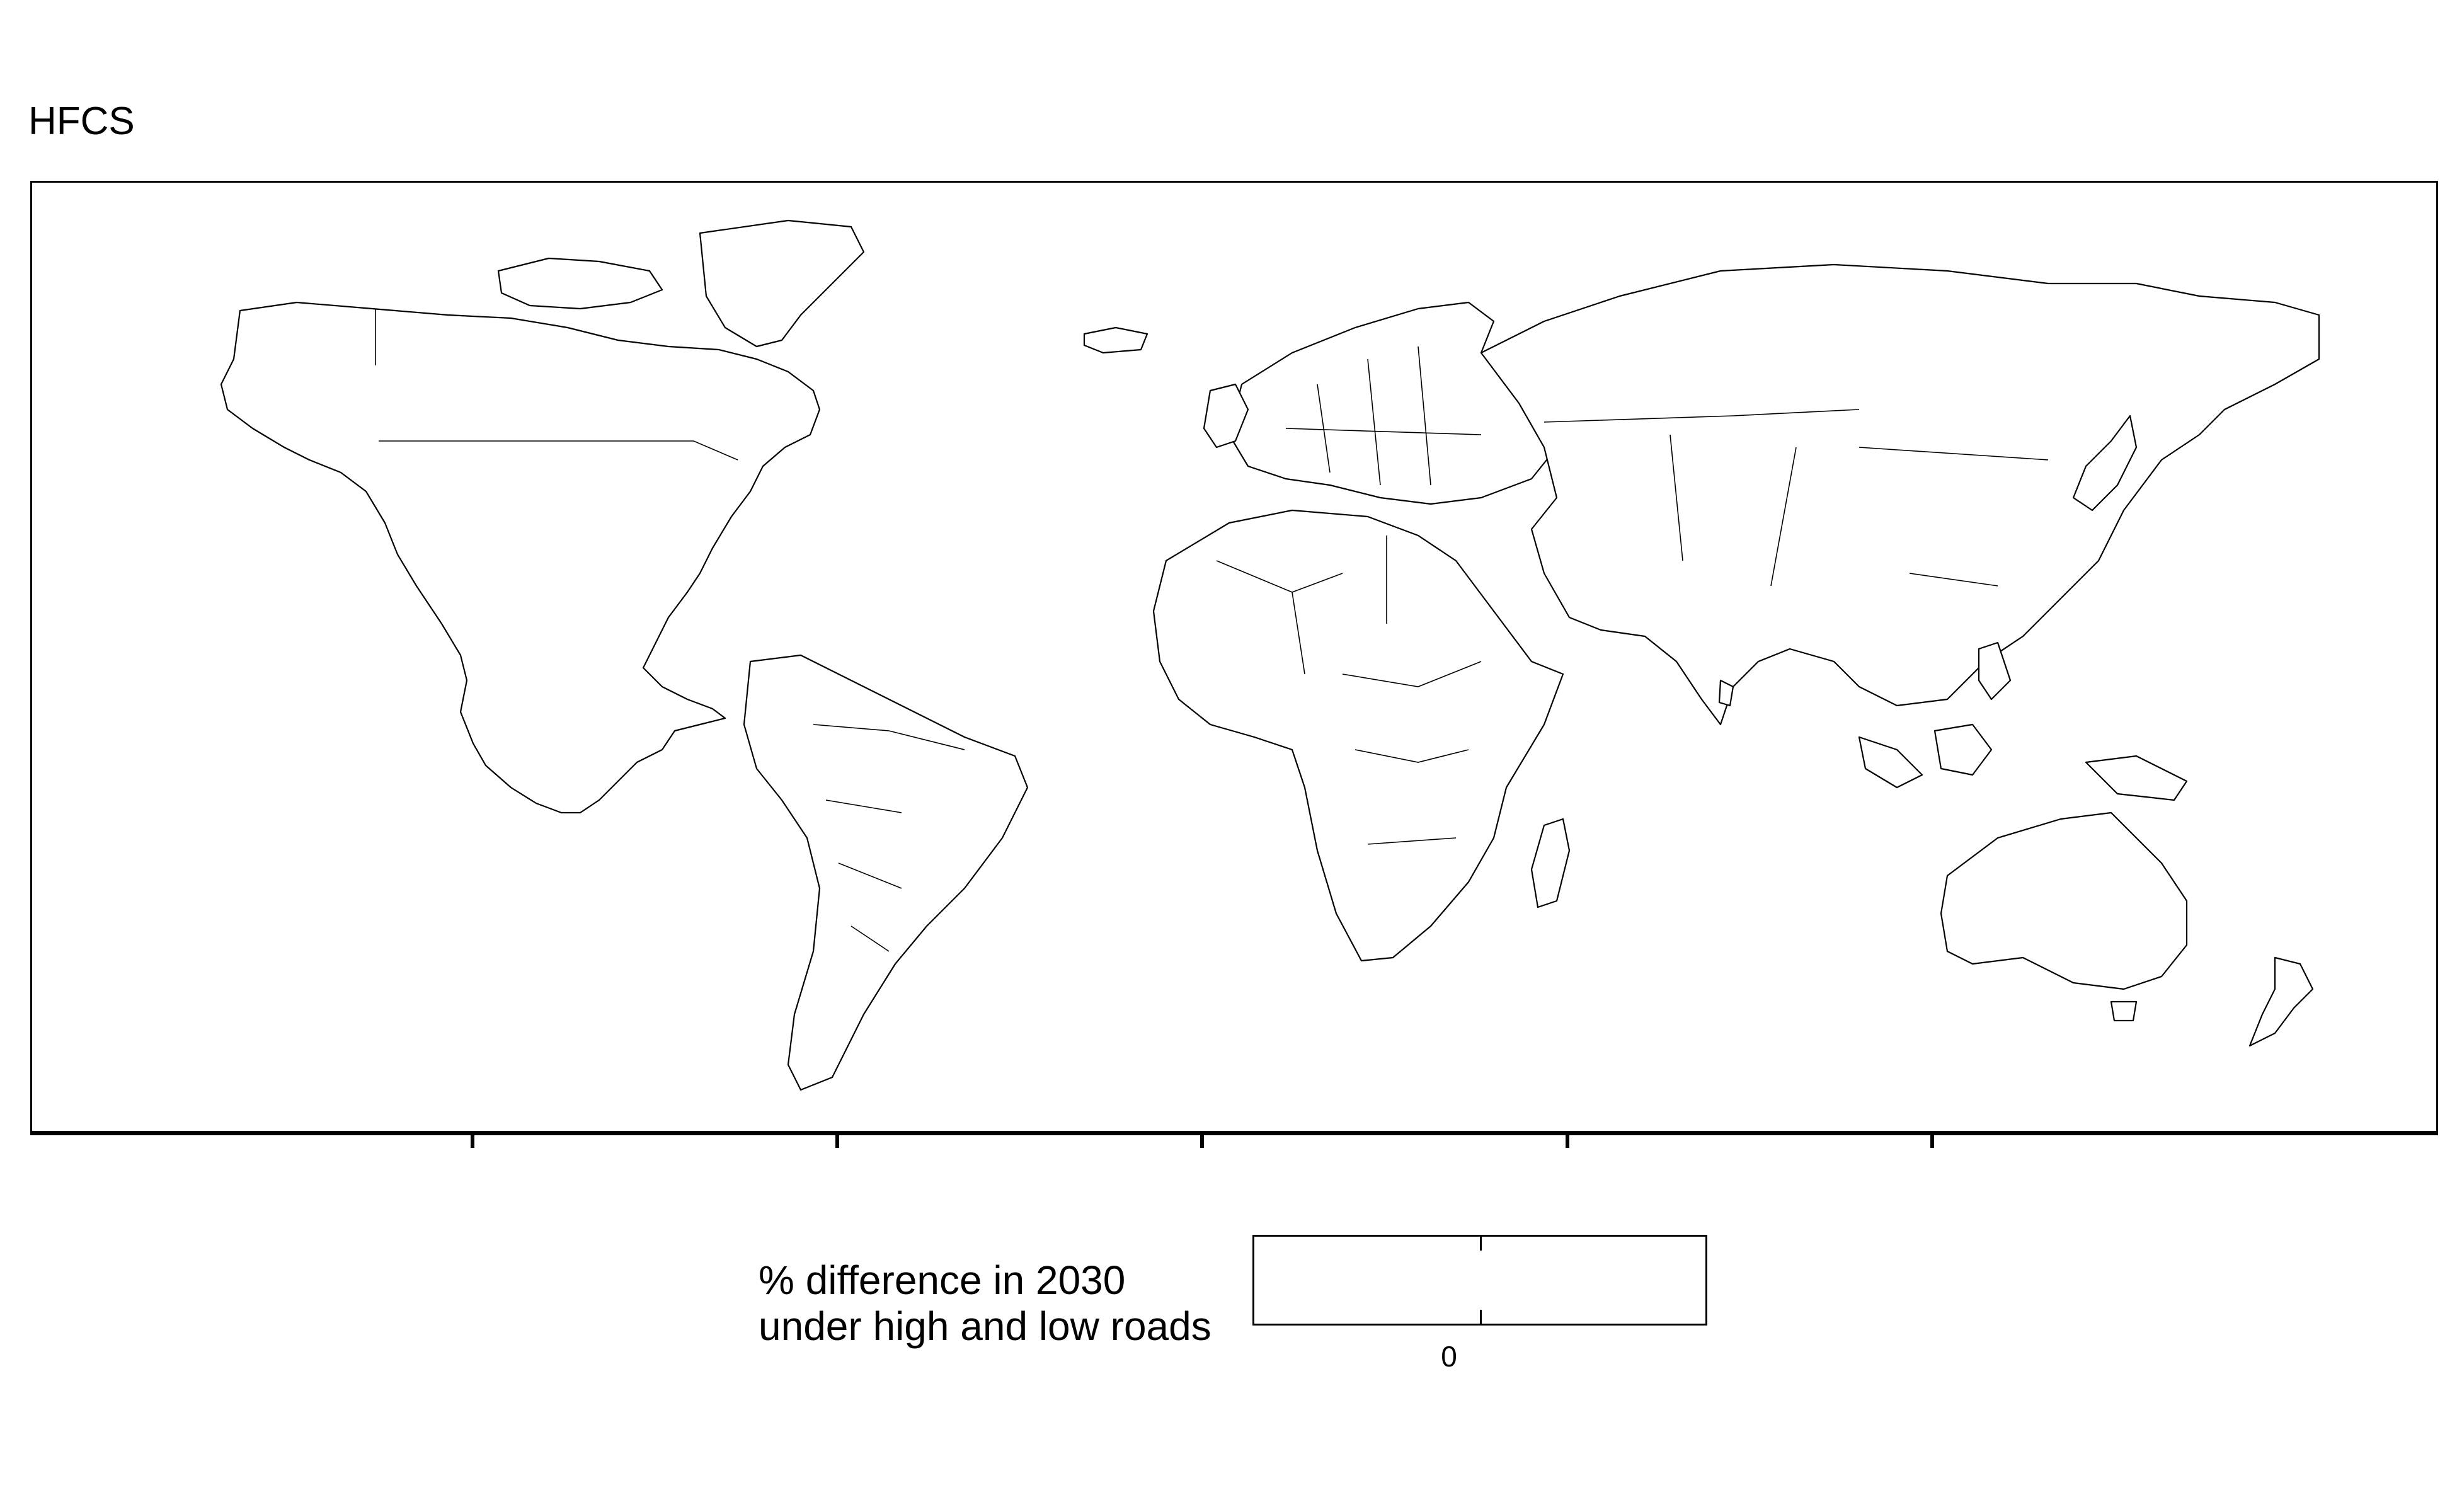 The width and height of the screenshot is (2457, 1512). Describe the element at coordinates (81, 121) in the screenshot. I see `map-title: HFCS` at that location.